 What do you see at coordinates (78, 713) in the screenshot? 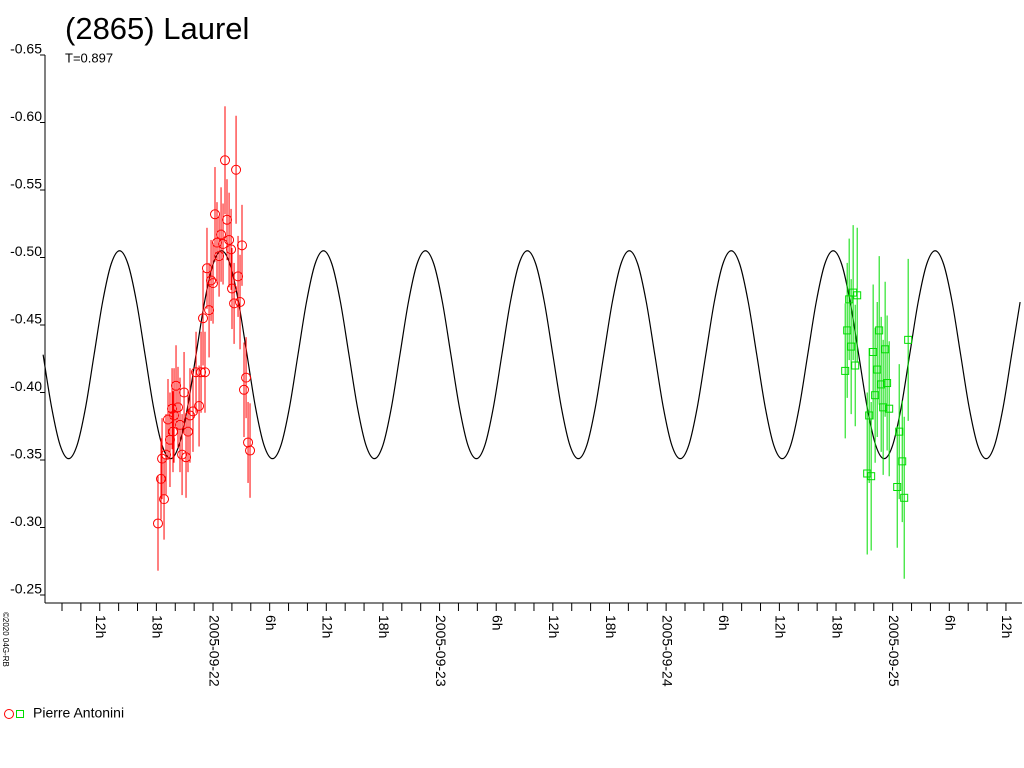
I see `legend-label: Pierre Antonini` at bounding box center [78, 713].